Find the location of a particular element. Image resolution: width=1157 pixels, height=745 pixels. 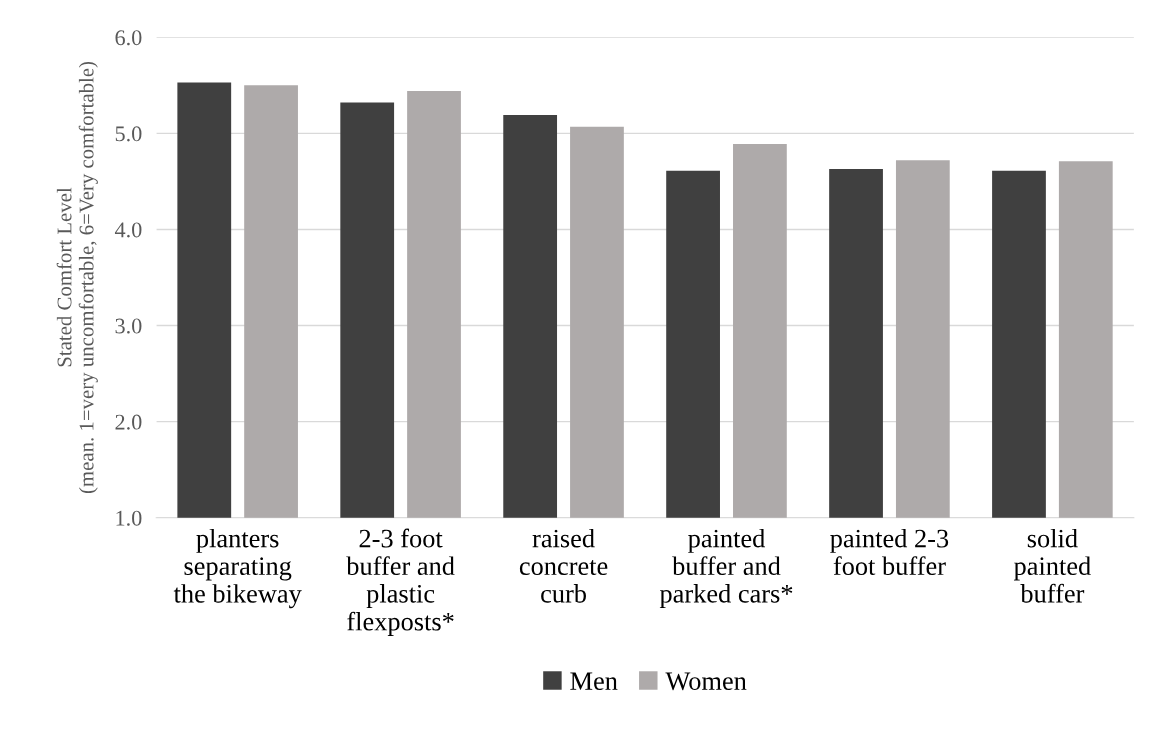

x-tick-label: 2-3 foot buffer and plastic flexposts* is located at coordinates (400, 582).